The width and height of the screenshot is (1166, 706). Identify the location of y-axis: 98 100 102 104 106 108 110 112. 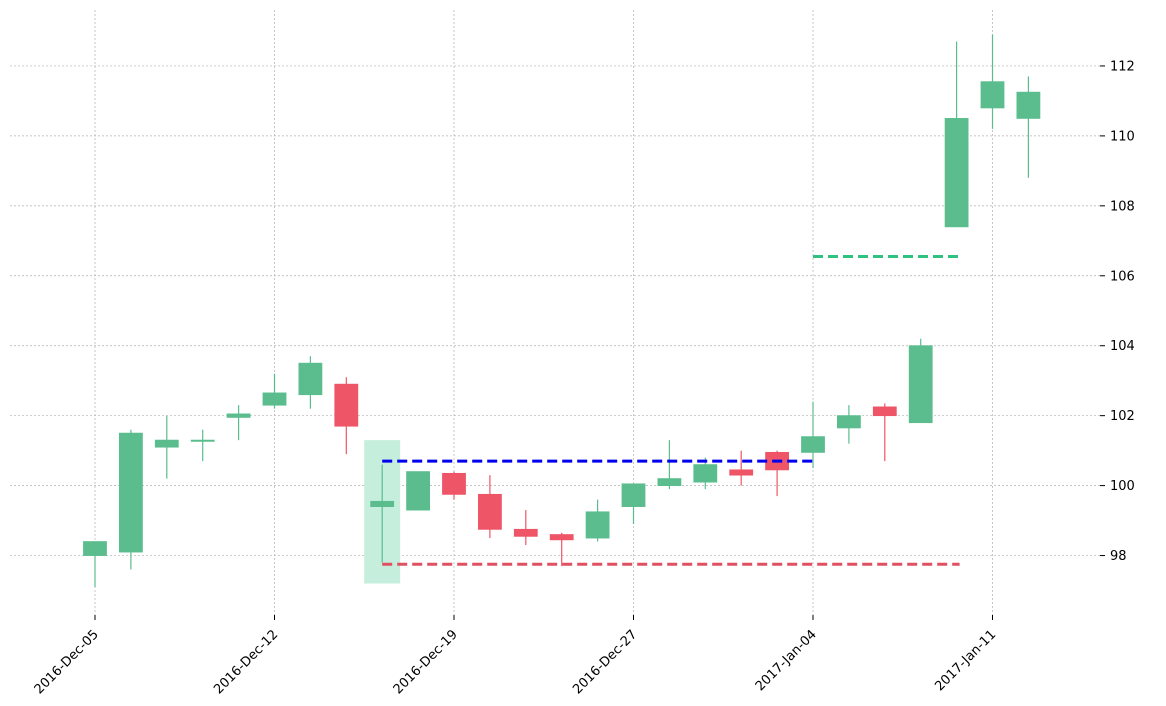
(1117, 311).